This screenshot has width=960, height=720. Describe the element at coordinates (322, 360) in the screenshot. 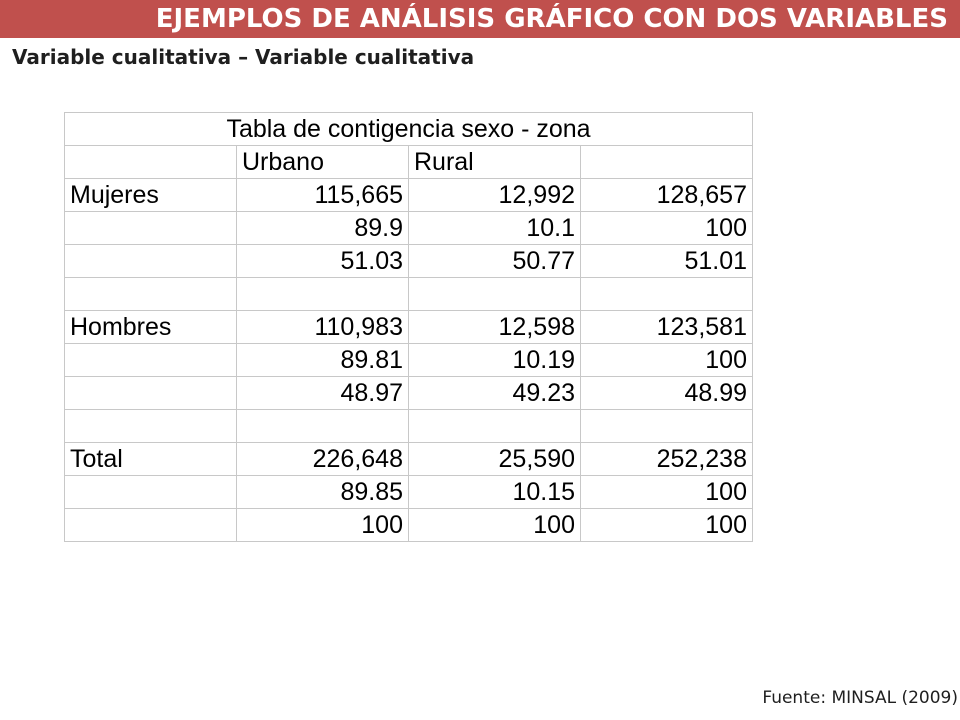

I see `value-cell: 89.81` at that location.